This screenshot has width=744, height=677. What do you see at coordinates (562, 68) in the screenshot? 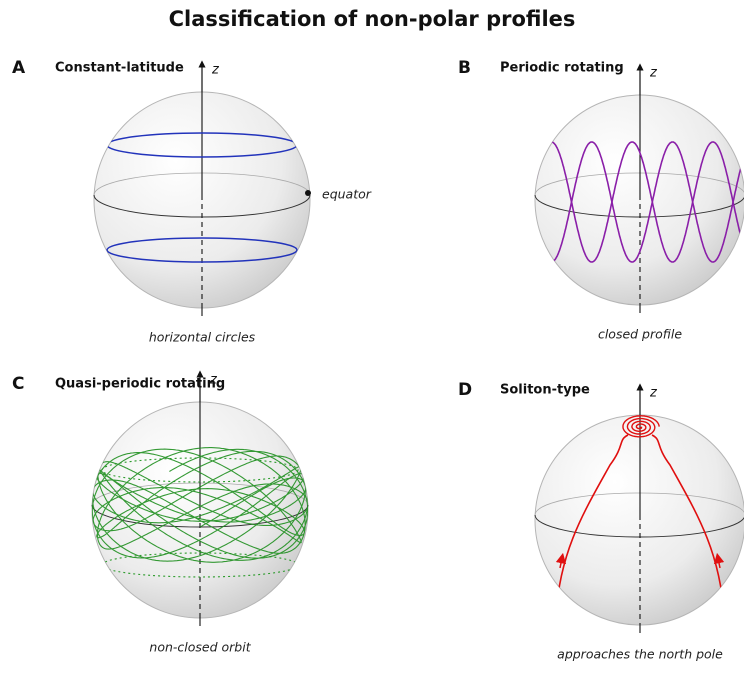
I see `panel-title: Periodic rotating` at bounding box center [562, 68].